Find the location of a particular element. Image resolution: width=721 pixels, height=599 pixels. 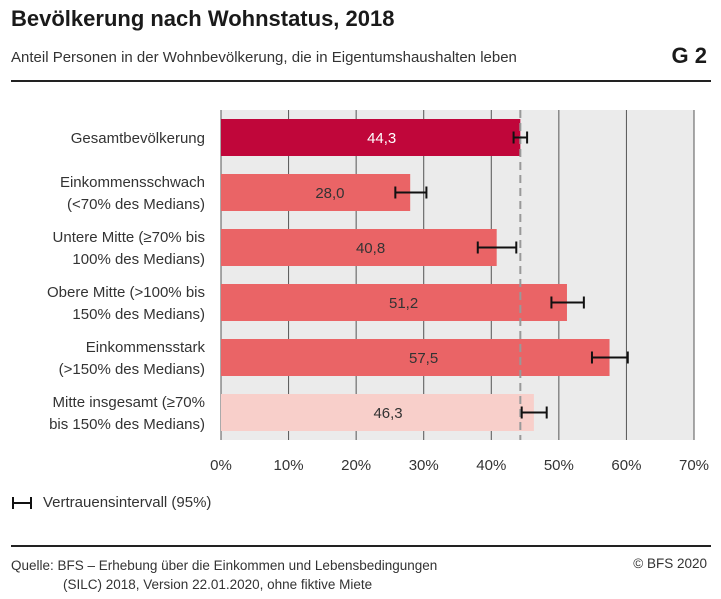

x-tick-label: 10% is located at coordinates (289, 465).